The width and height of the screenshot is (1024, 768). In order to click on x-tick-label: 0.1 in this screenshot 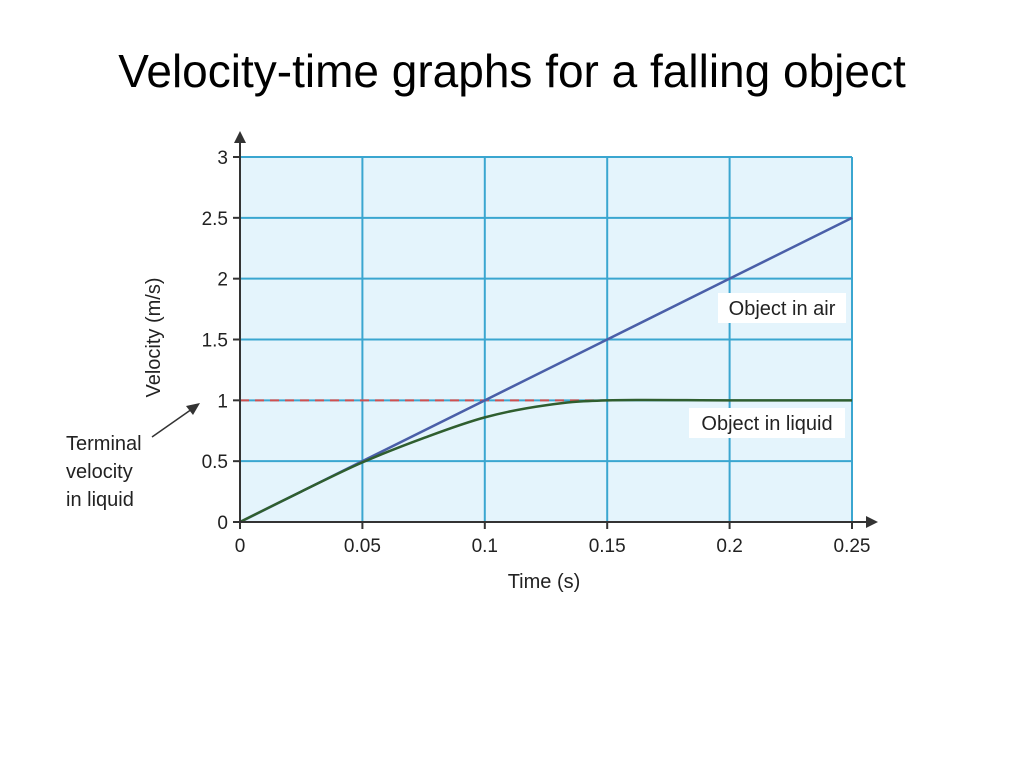, I will do `click(485, 546)`.